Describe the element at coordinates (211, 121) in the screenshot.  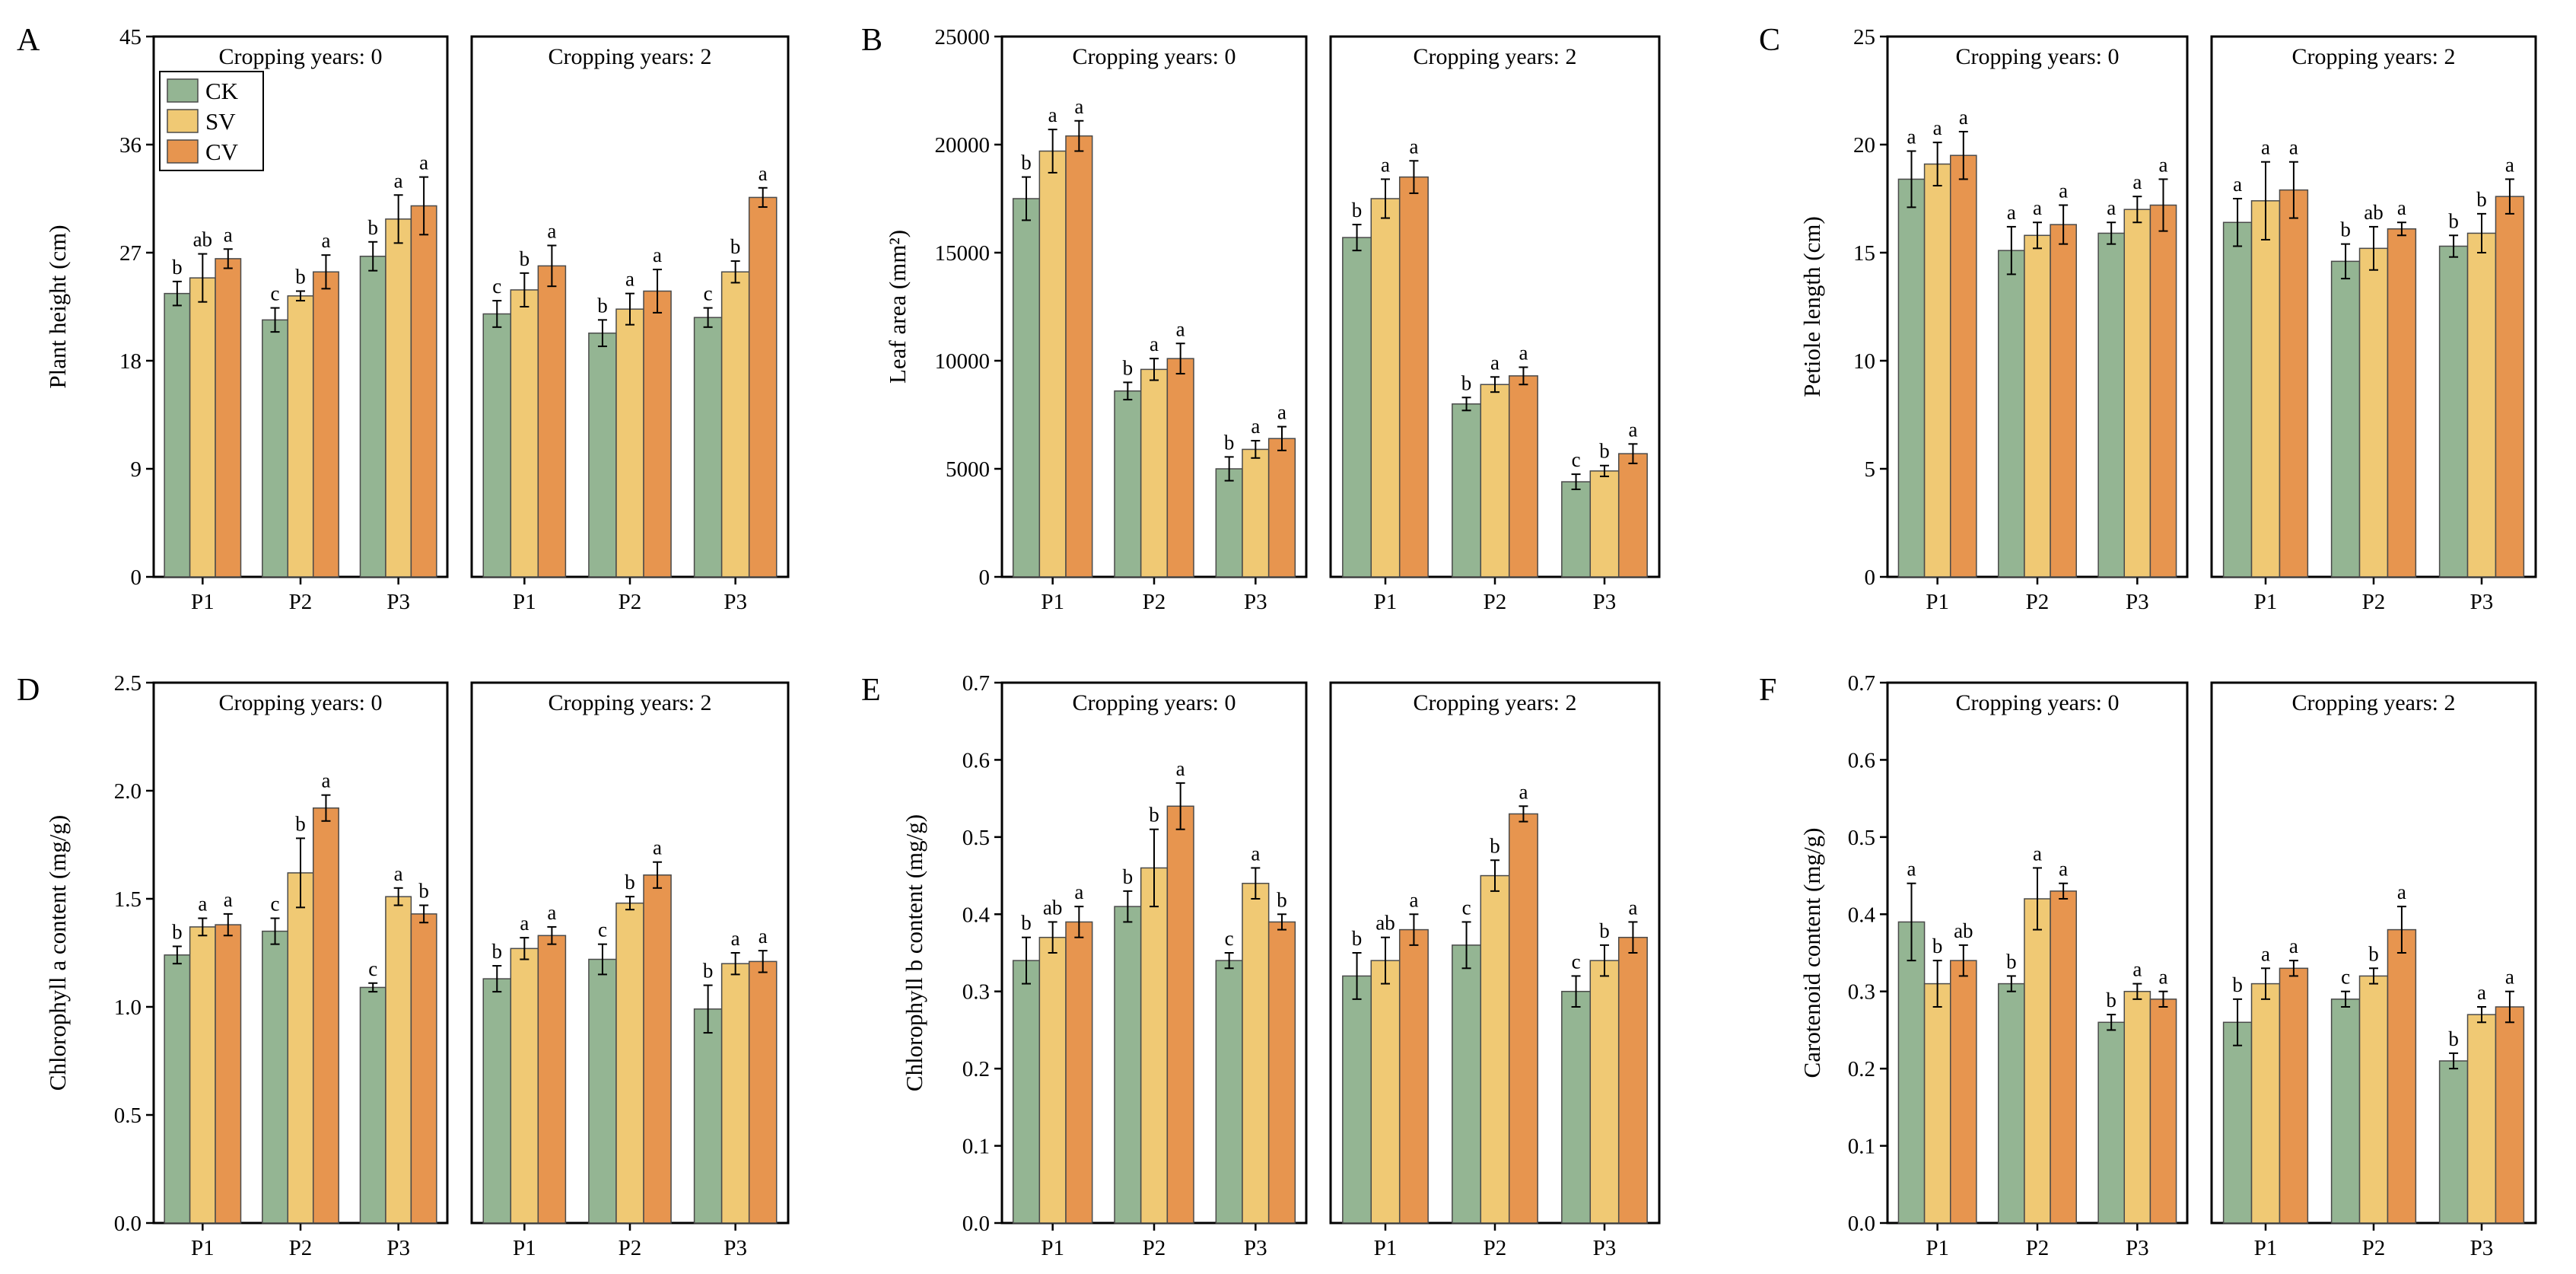
I see `legend: CK SV CV` at that location.